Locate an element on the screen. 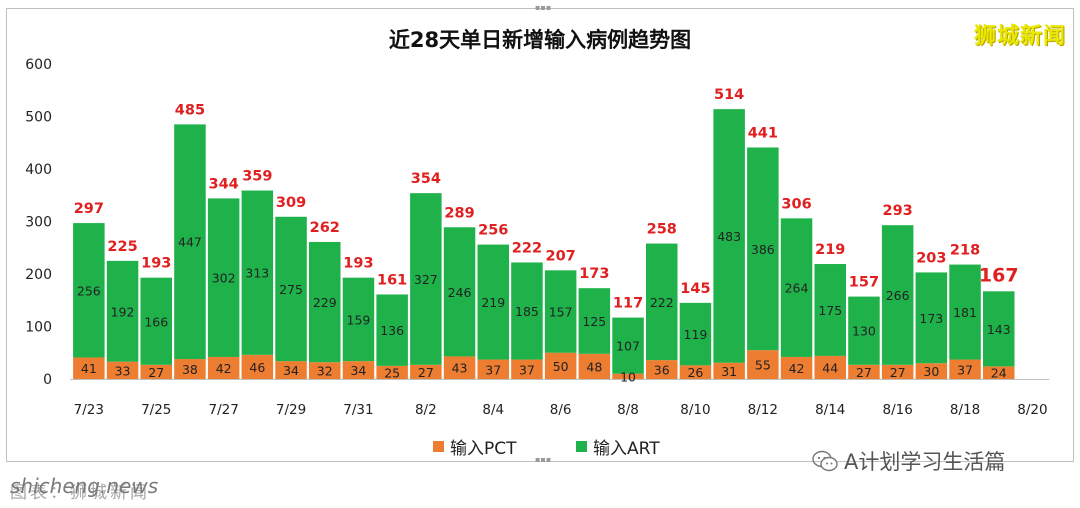  data-label-total: 354 is located at coordinates (426, 179).